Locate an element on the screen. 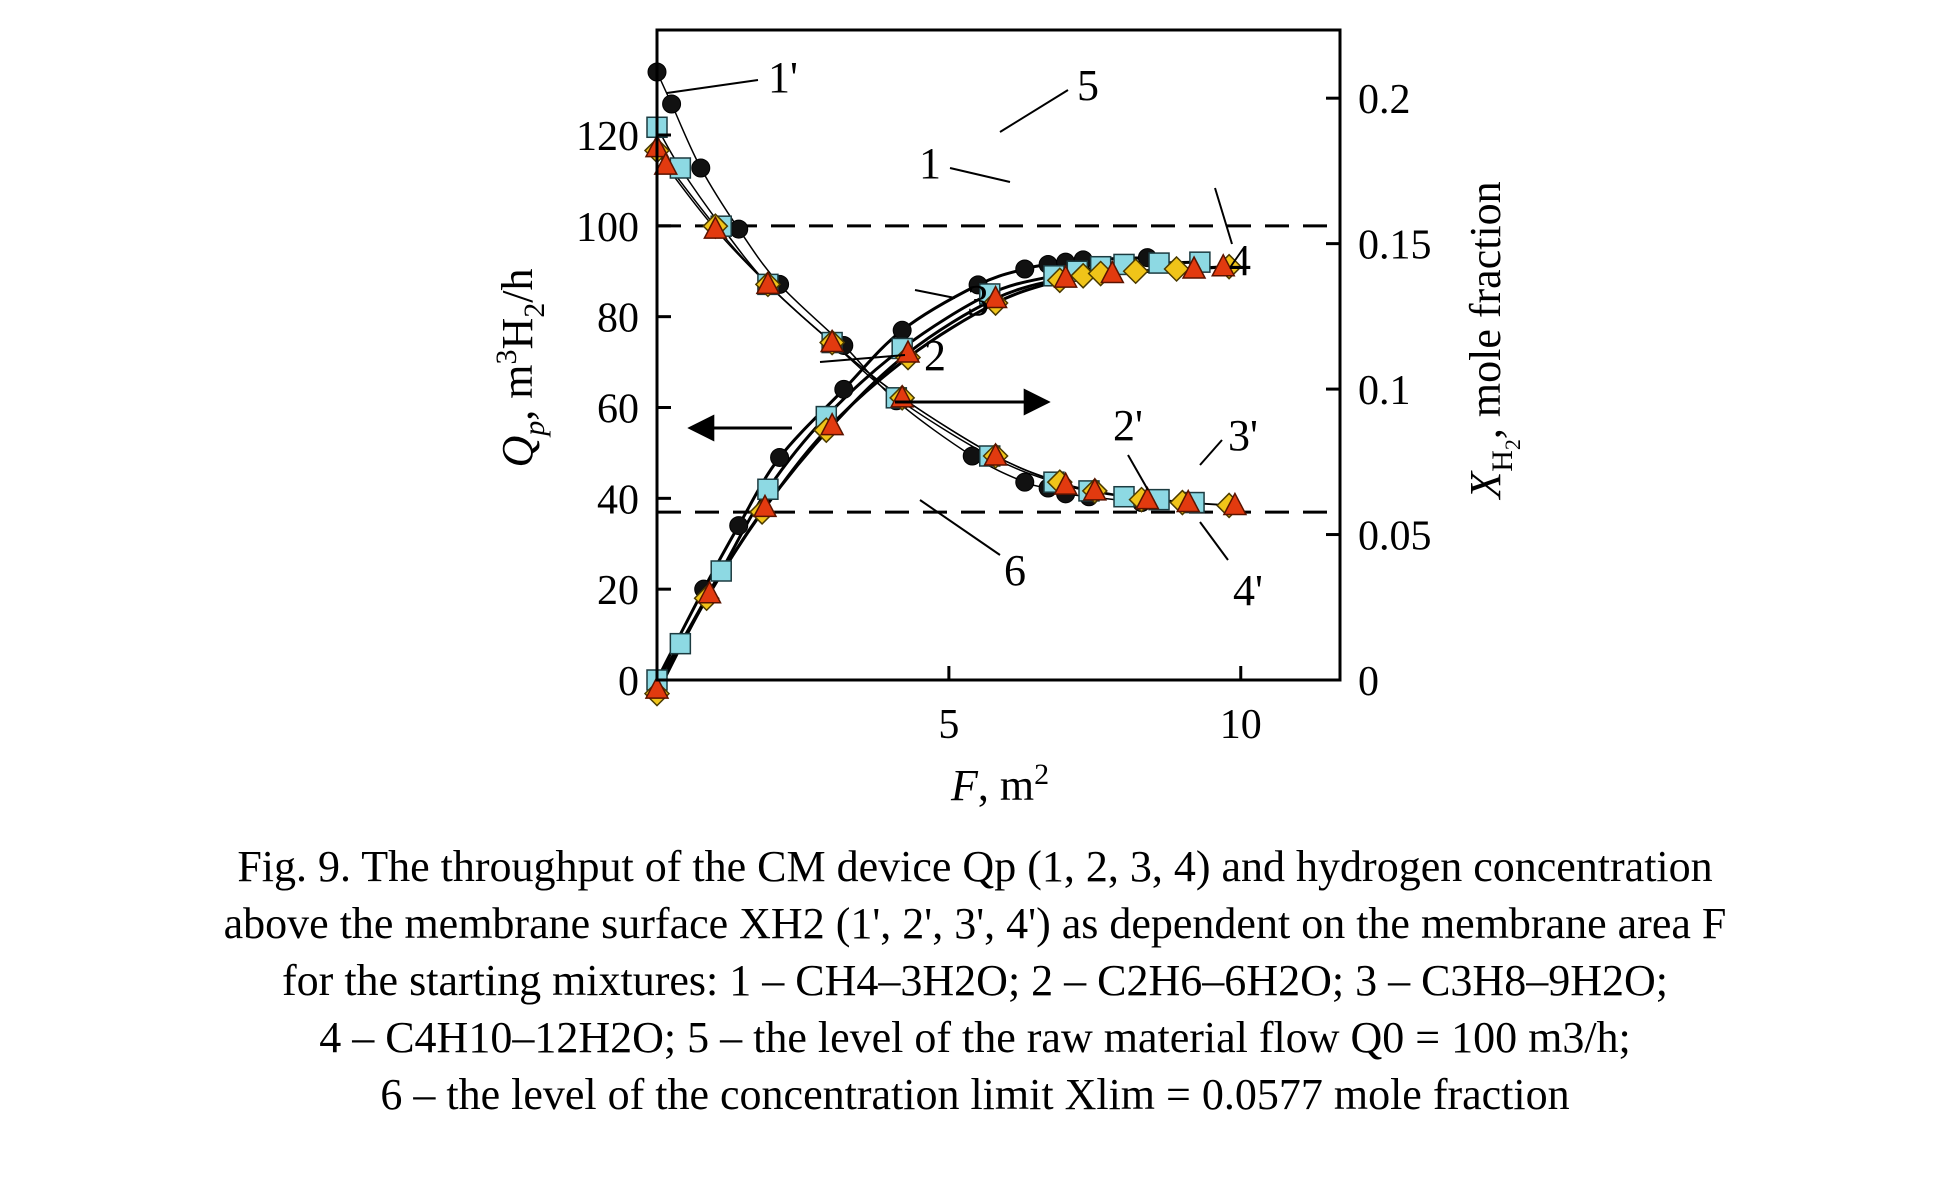 The image size is (1950, 1178). x-tick-label: 5 is located at coordinates (948, 725).